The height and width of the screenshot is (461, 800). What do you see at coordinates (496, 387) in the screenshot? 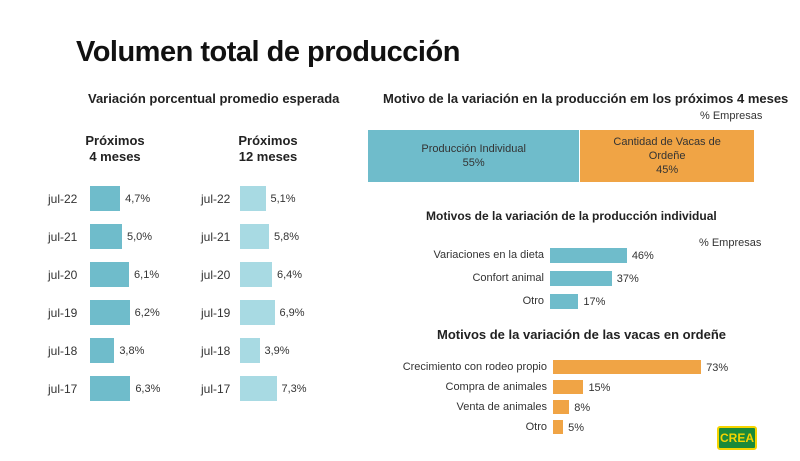
I see `row-label-vacas-compra-de-animales: Compra de animales` at bounding box center [496, 387].